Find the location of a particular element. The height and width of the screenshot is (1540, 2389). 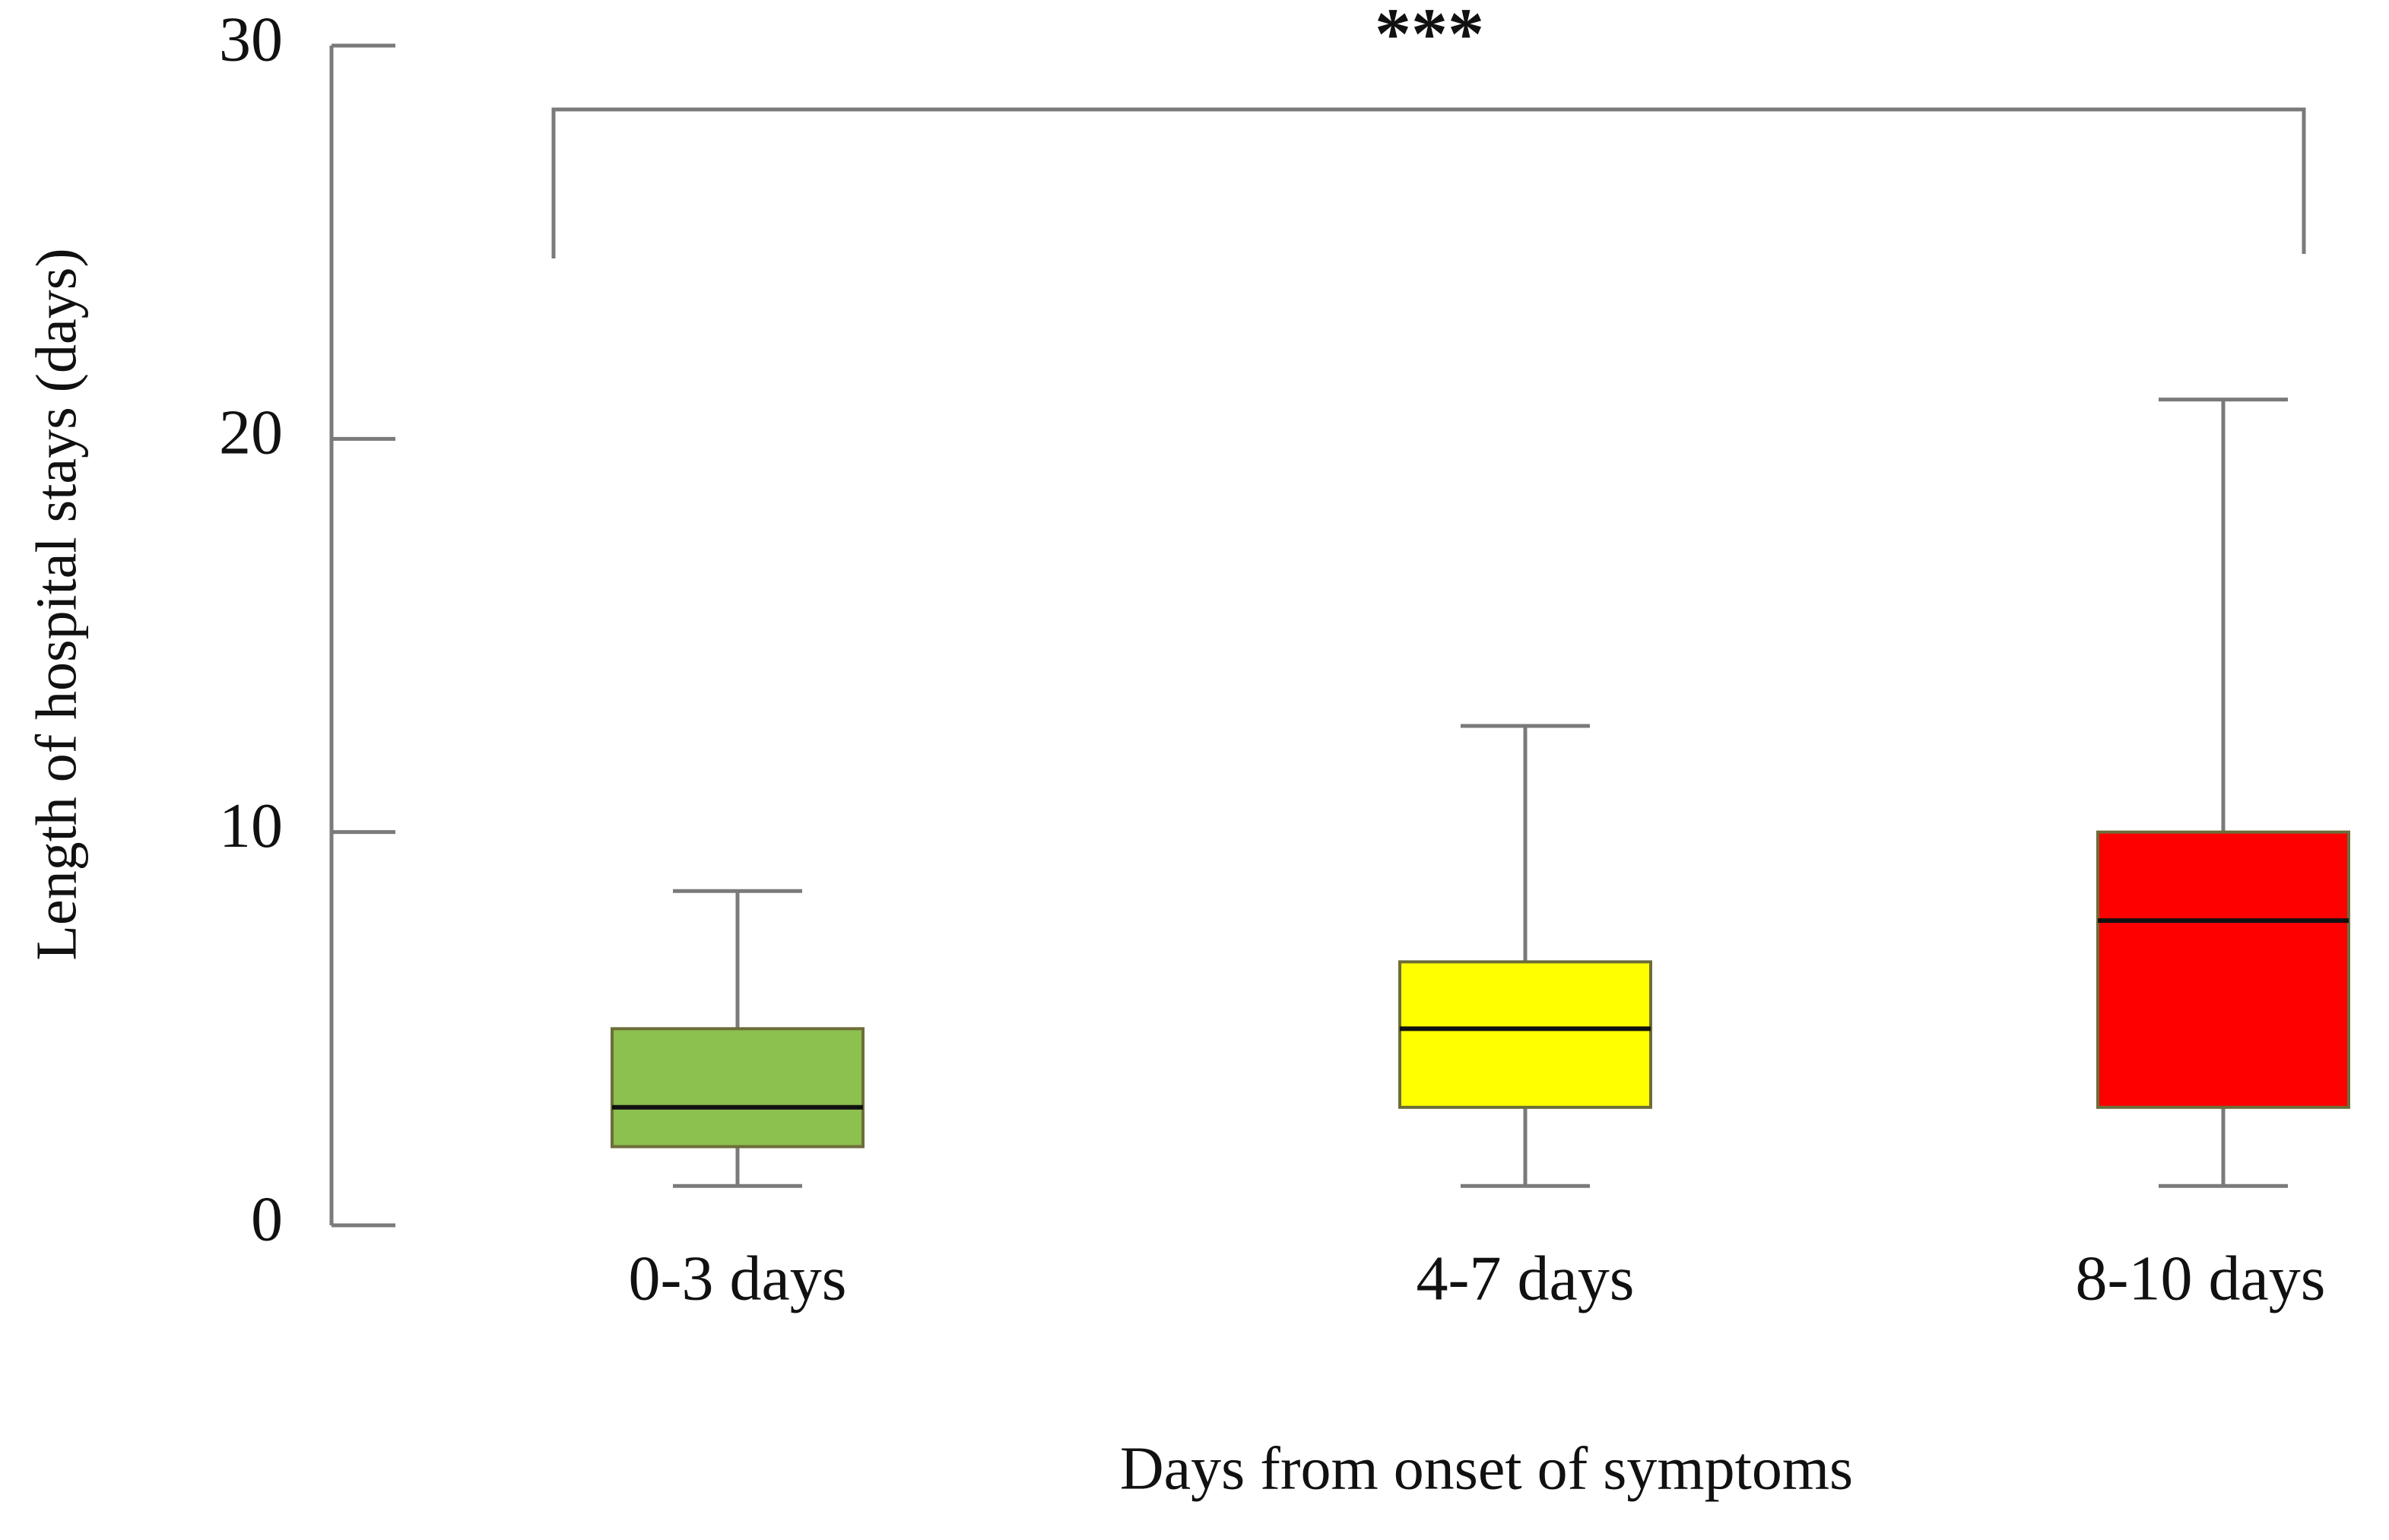

x-tick-label: 8-10 days is located at coordinates (2201, 1278).